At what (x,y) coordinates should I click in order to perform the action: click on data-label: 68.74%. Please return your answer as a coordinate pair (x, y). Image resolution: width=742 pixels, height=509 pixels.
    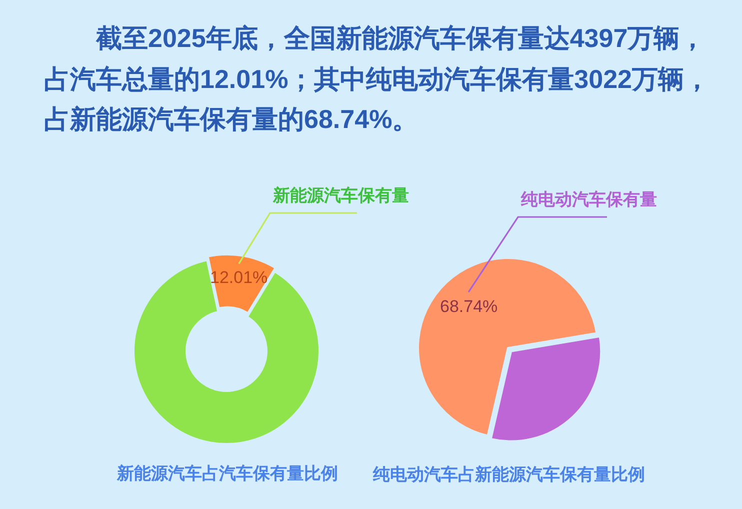
    Looking at the image, I should click on (469, 306).